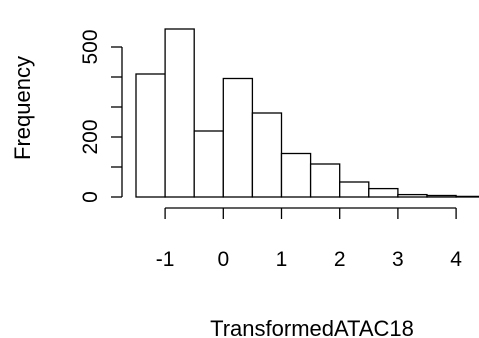  Describe the element at coordinates (340, 259) in the screenshot. I see `x-tick-label: 2` at that location.